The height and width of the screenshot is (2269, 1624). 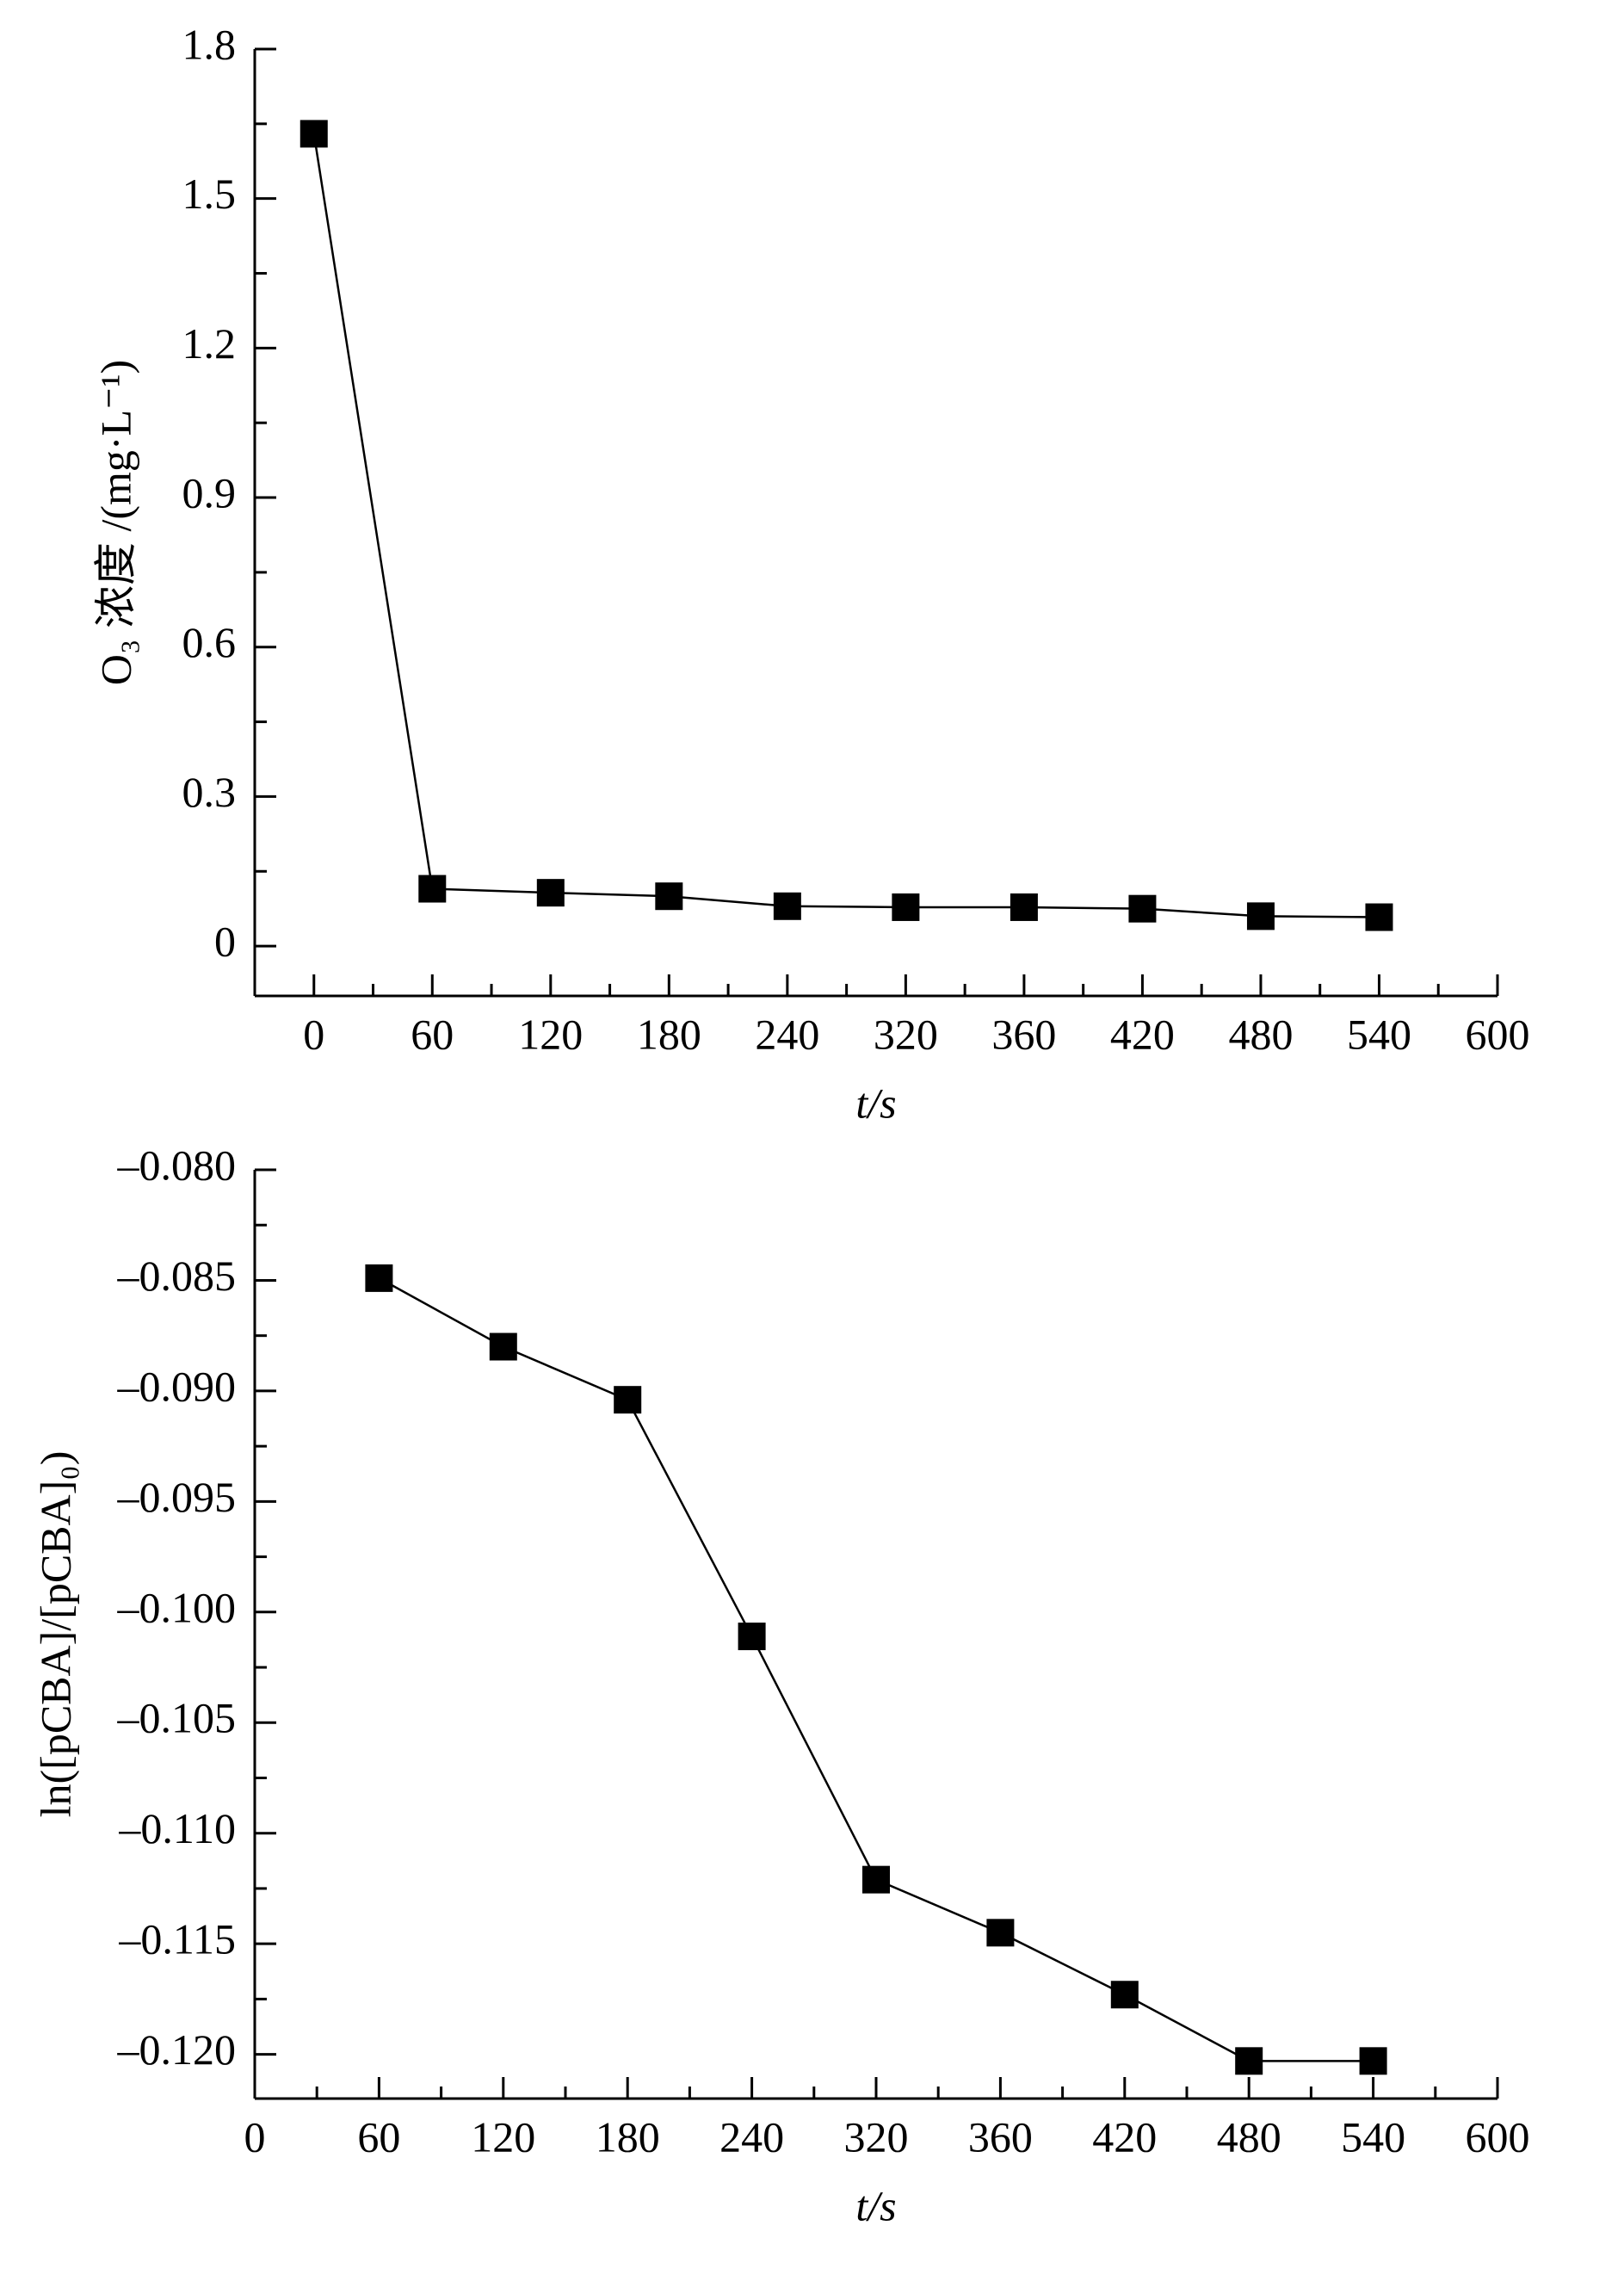 I want to click on y-axis-label: O₃ 浓度 /(mg·L⁻¹), so click(x=115, y=522).